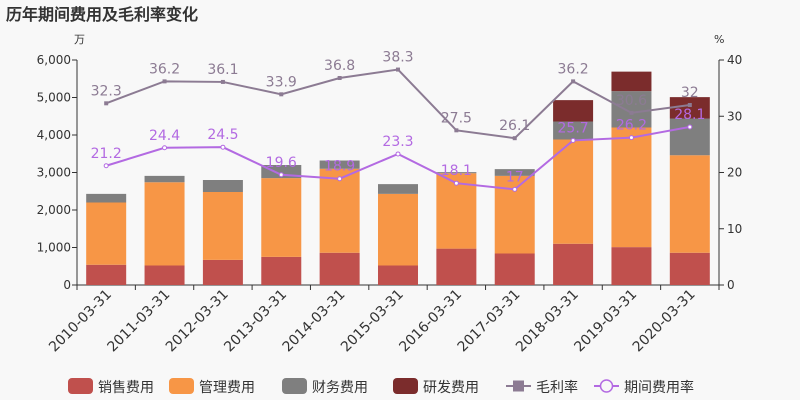 The width and height of the screenshot is (800, 400). I want to click on series-line, so click(397, 104).